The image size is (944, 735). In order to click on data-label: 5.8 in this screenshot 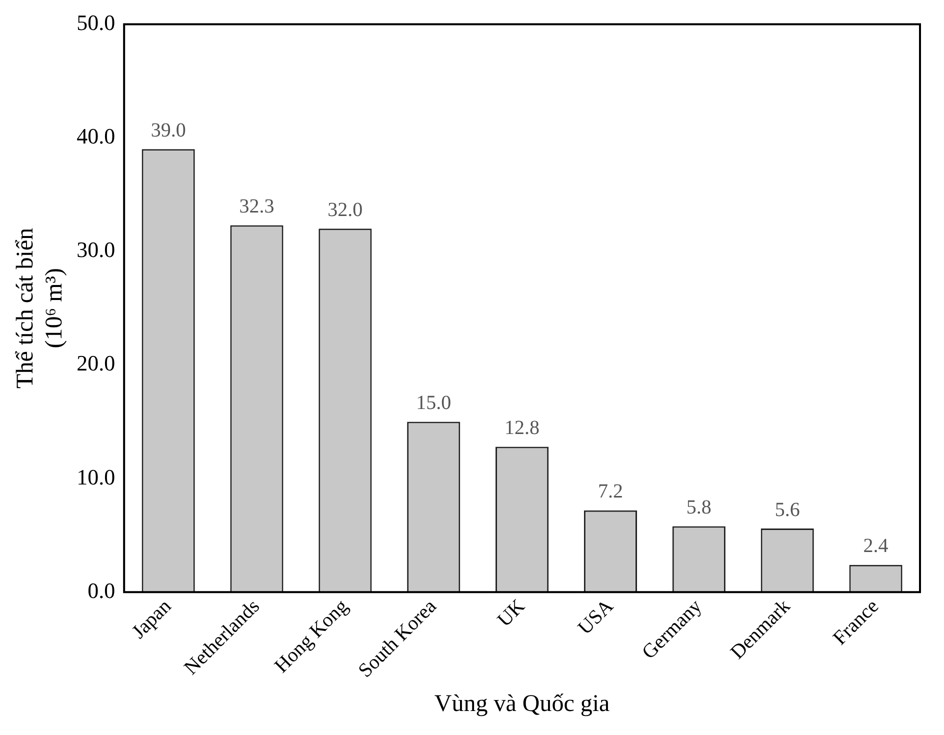, I will do `click(699, 507)`.